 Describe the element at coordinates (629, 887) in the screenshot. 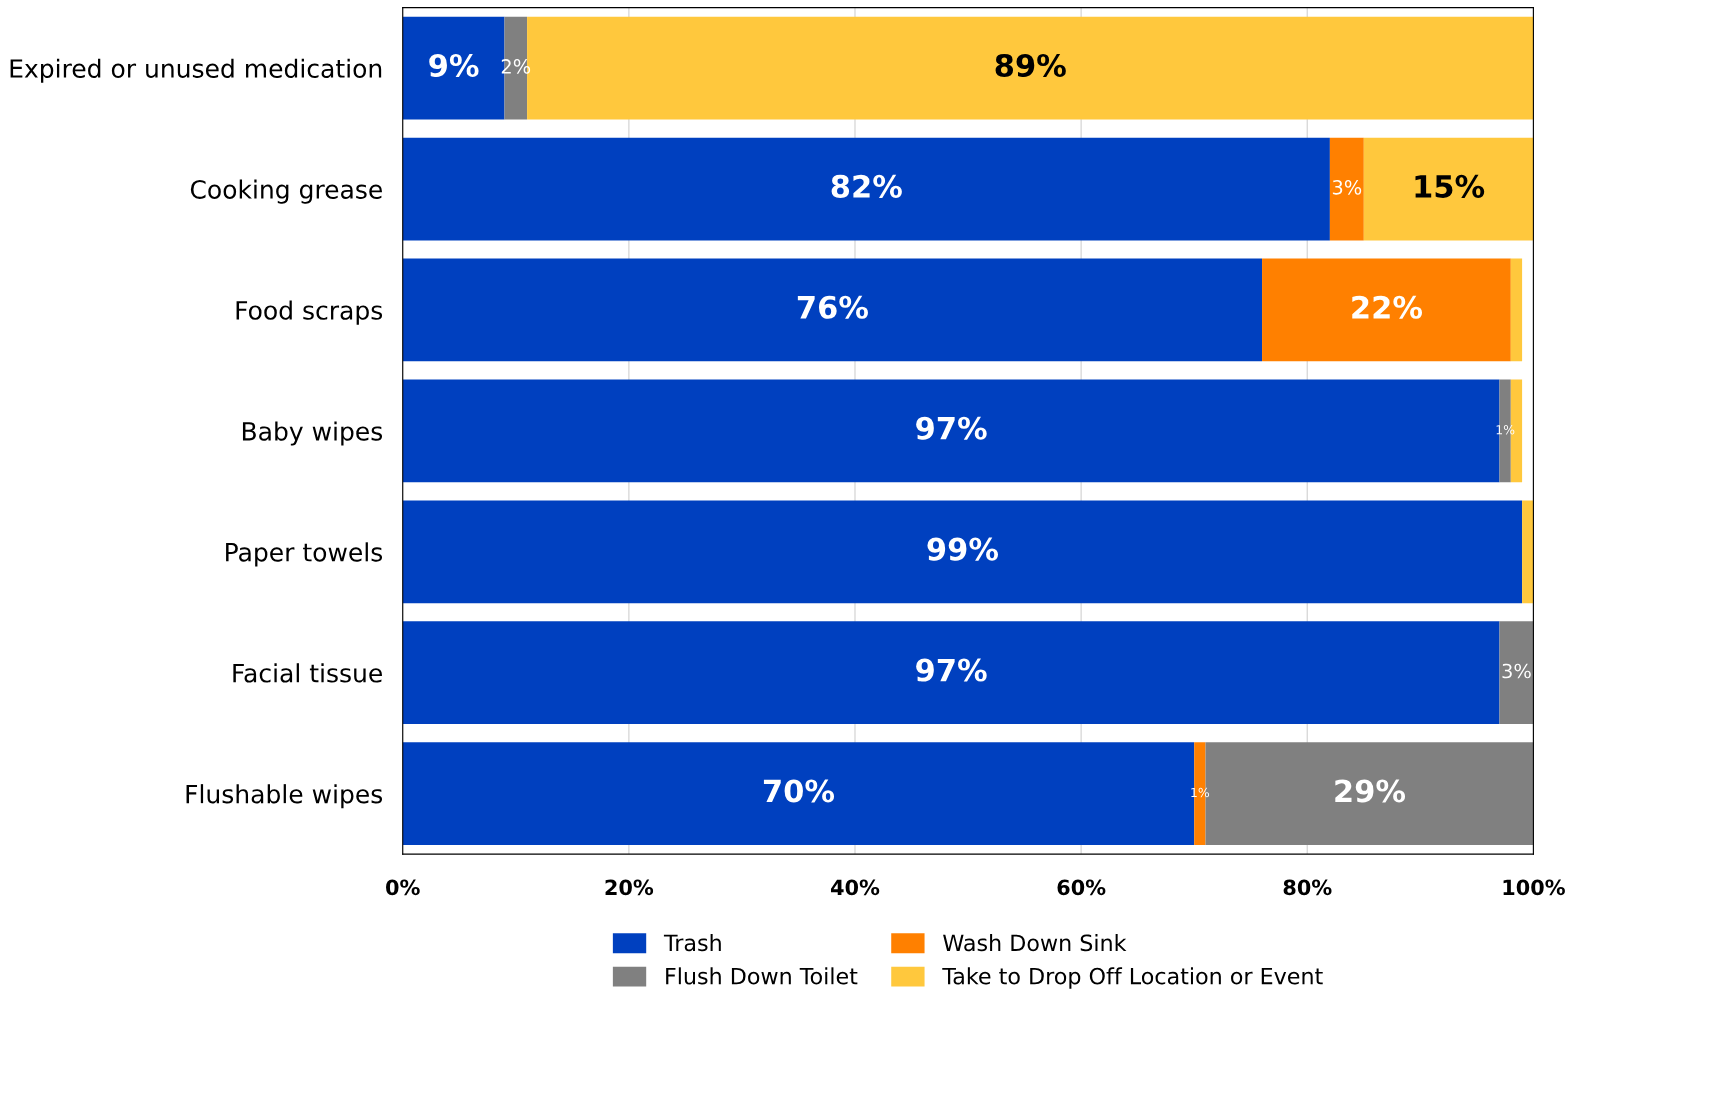

I see `x-tick-label: 20%` at that location.